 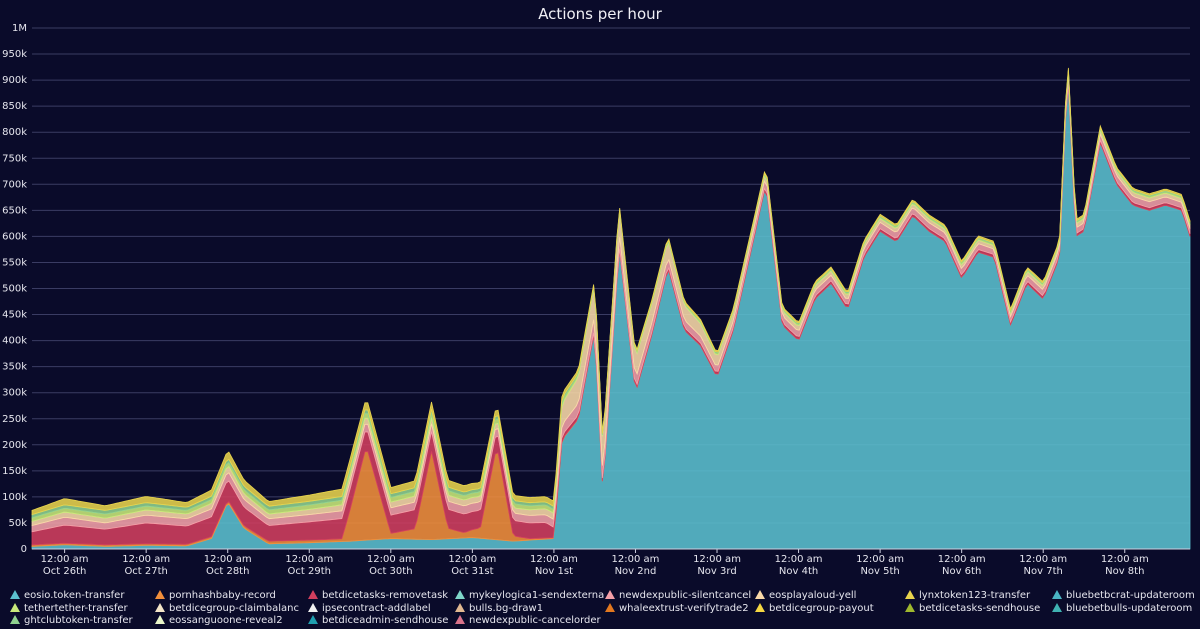 I want to click on legend-item: eosplayaloud-yell, so click(x=805, y=596).